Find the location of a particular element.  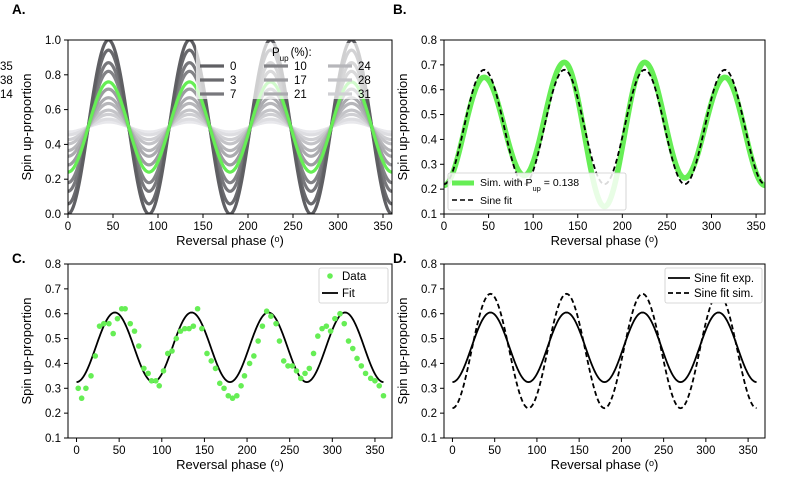

legend-swatch-data is located at coordinates (330, 276).